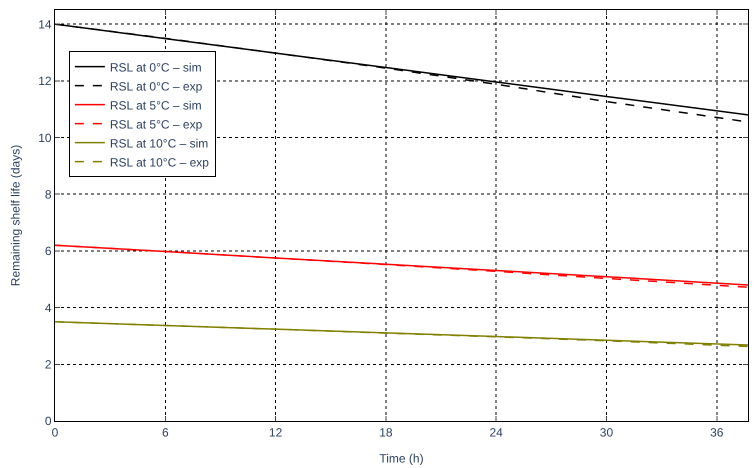 This screenshot has height=468, width=754. What do you see at coordinates (160, 162) in the screenshot?
I see `legend-label: RSL at 10°C – exp` at bounding box center [160, 162].